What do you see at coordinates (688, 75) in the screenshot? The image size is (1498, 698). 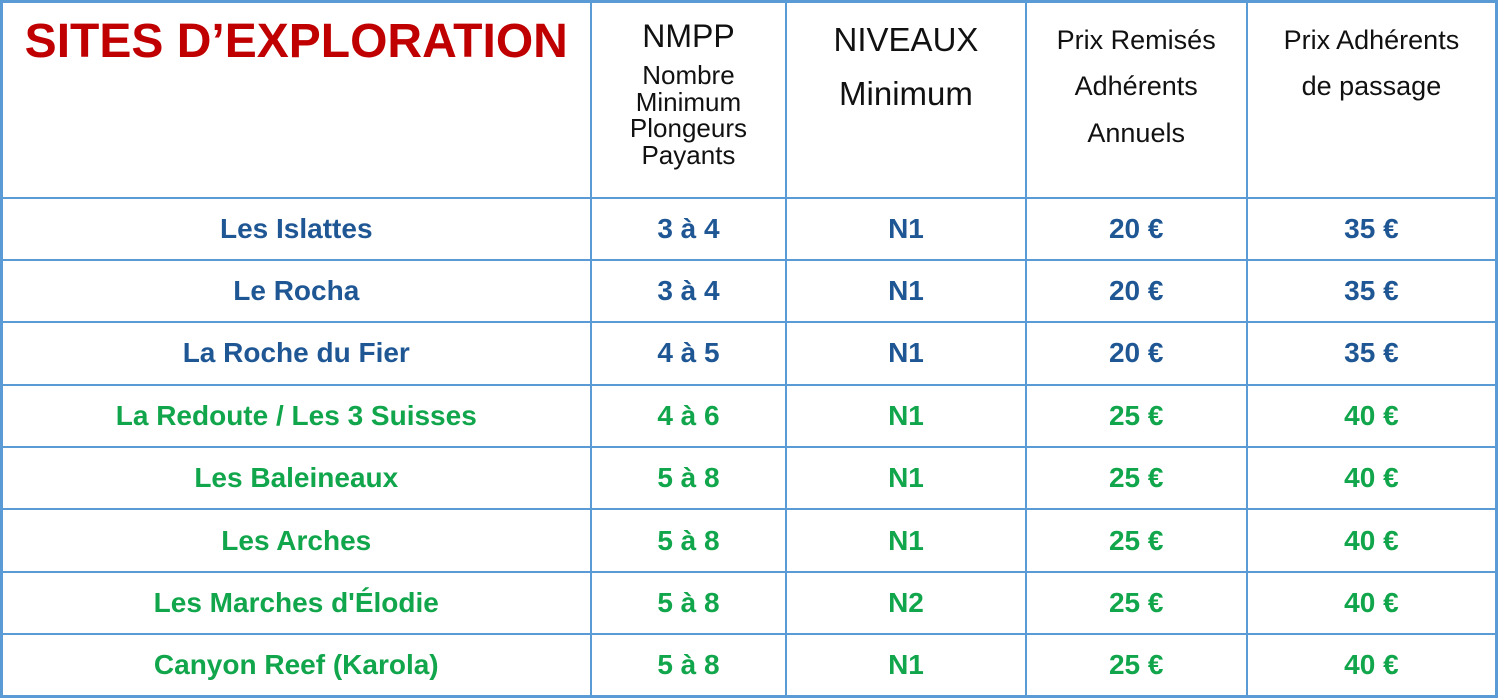 I see `nmpp-sub-line: Nombre` at bounding box center [688, 75].